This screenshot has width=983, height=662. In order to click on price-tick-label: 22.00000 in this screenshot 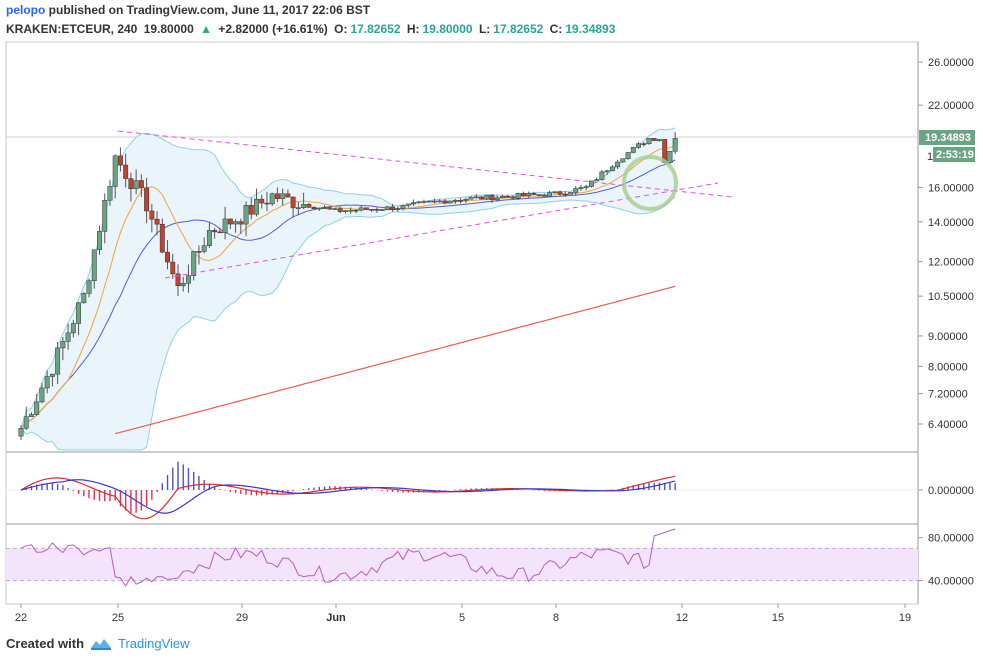, I will do `click(951, 106)`.